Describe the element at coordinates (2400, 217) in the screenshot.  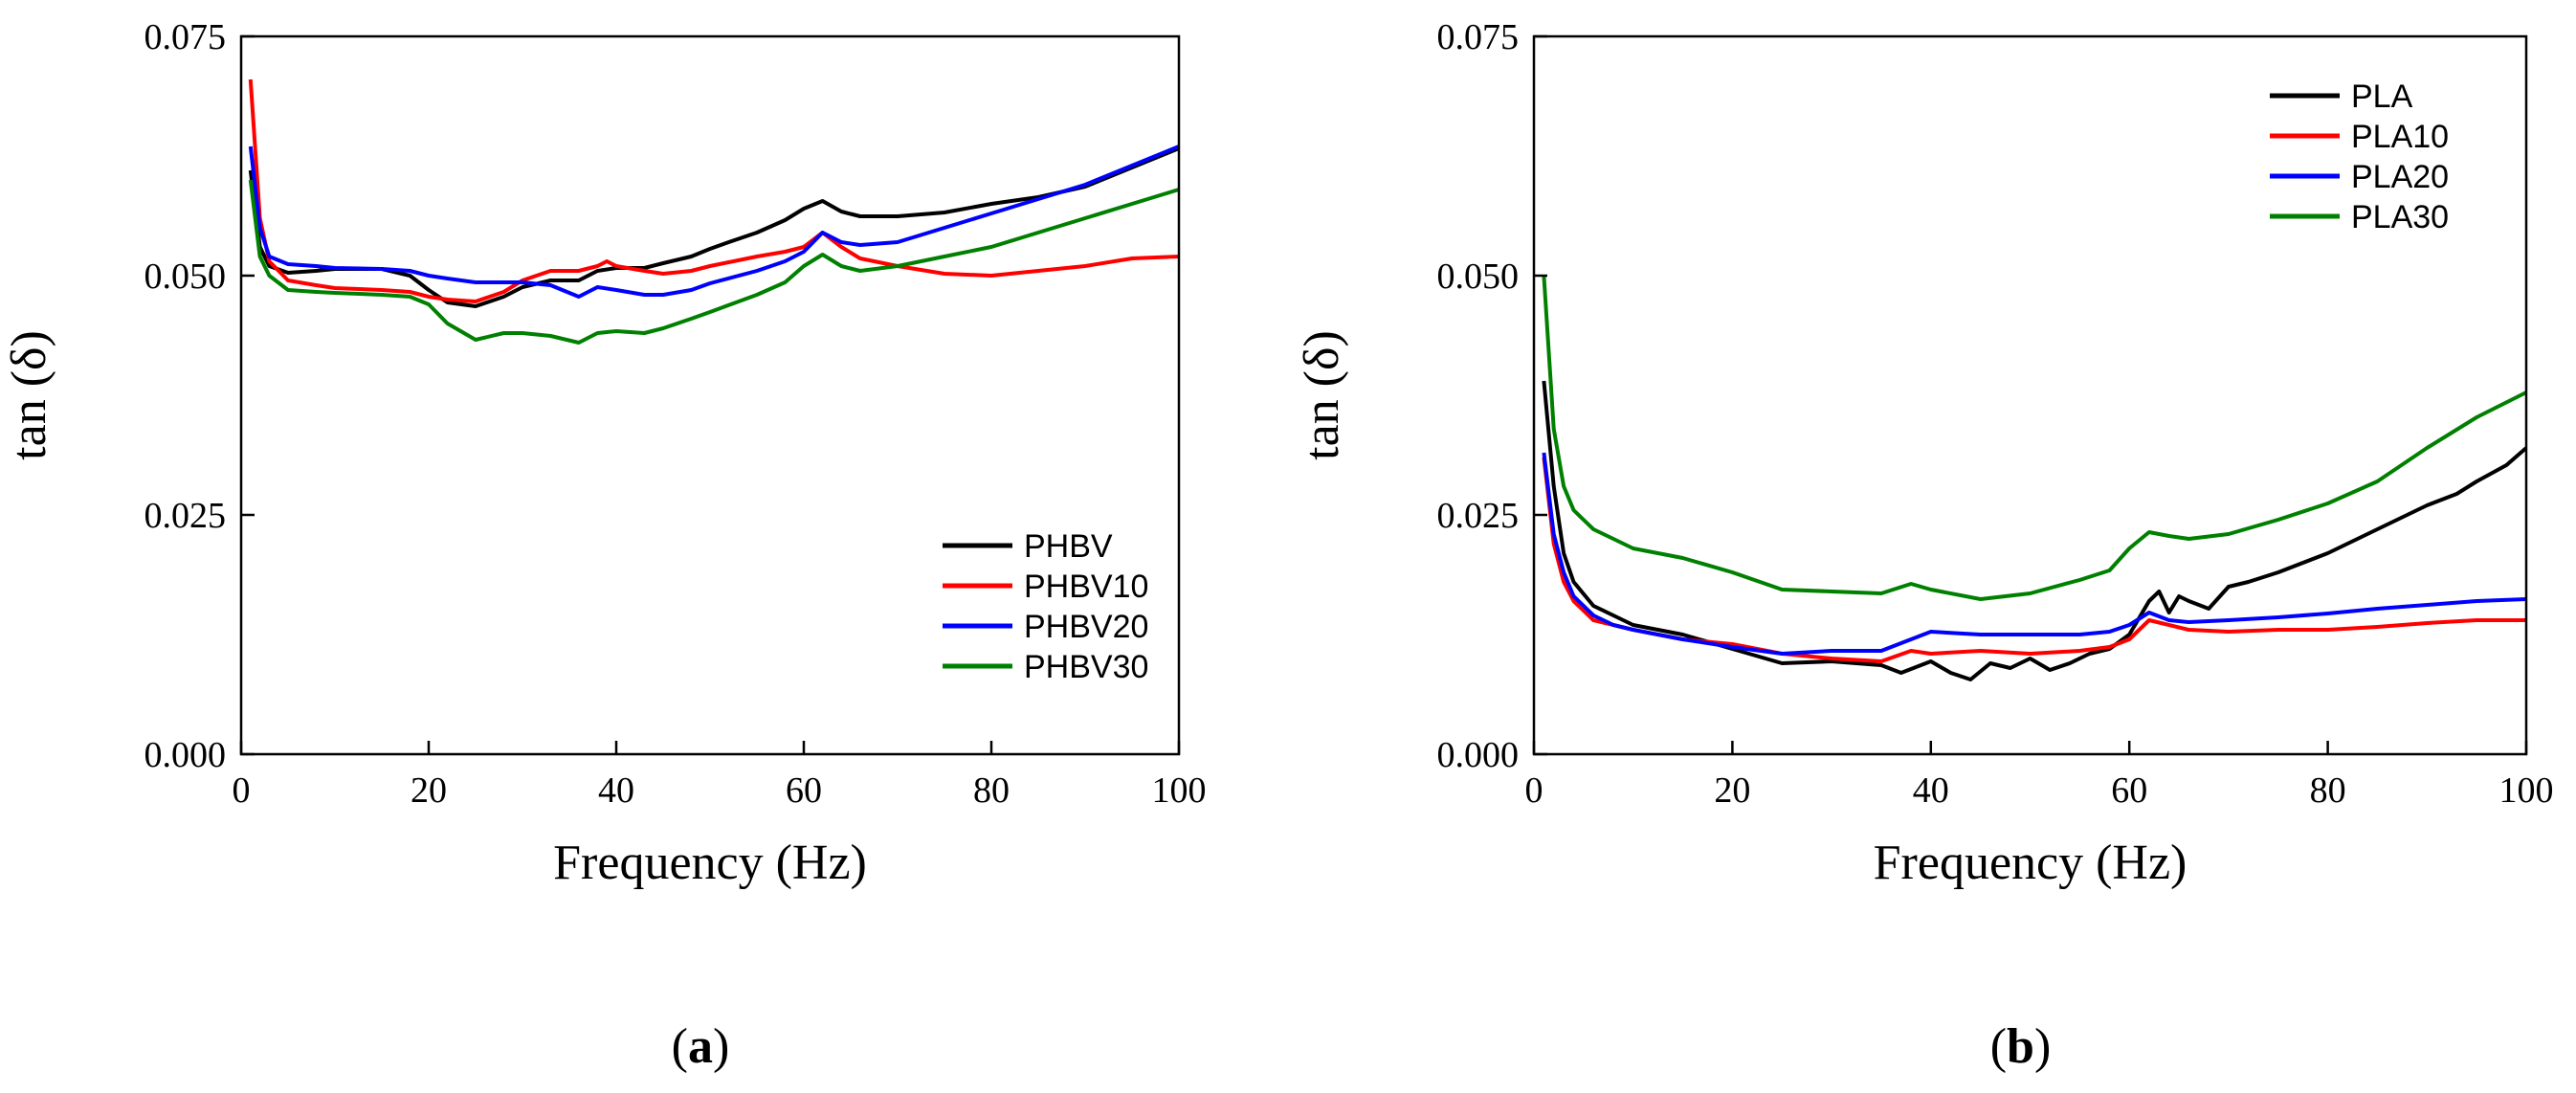
I see `panel-b-legend-label-pla30: PLA30` at that location.